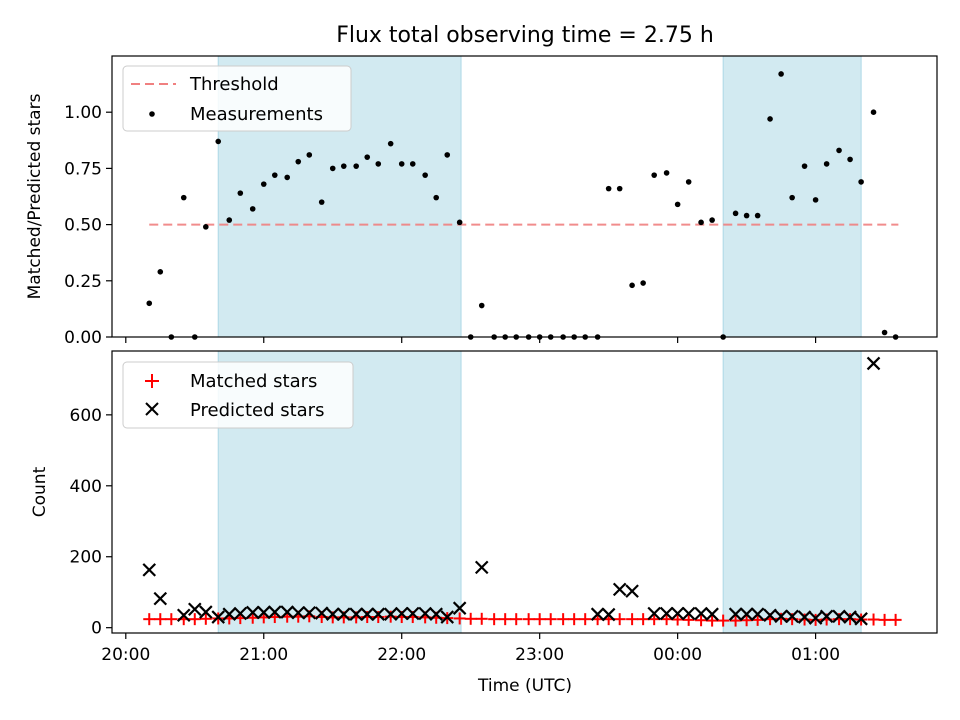 This screenshot has width=960, height=720. I want to click on count-legend-box, so click(238, 395).